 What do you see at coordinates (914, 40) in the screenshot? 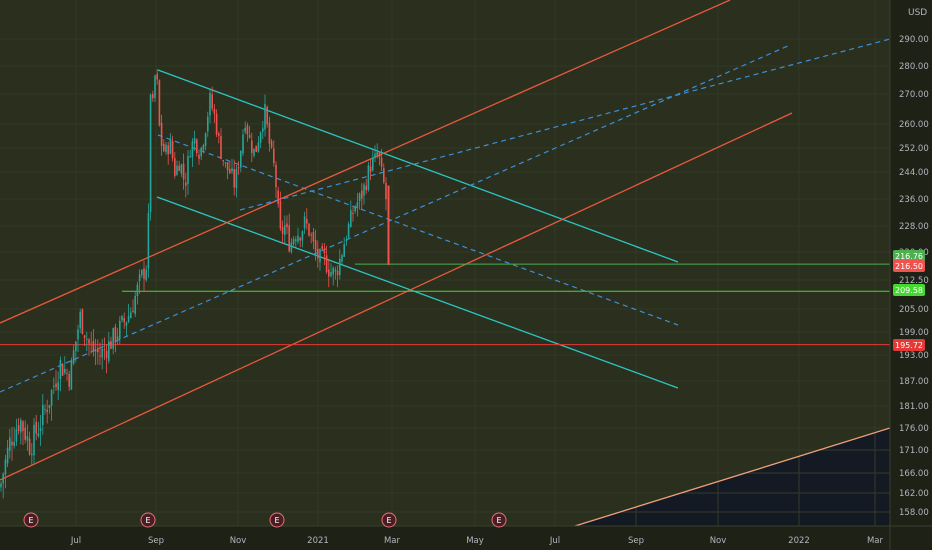
I see `price-tick-label: 290.00` at bounding box center [914, 40].